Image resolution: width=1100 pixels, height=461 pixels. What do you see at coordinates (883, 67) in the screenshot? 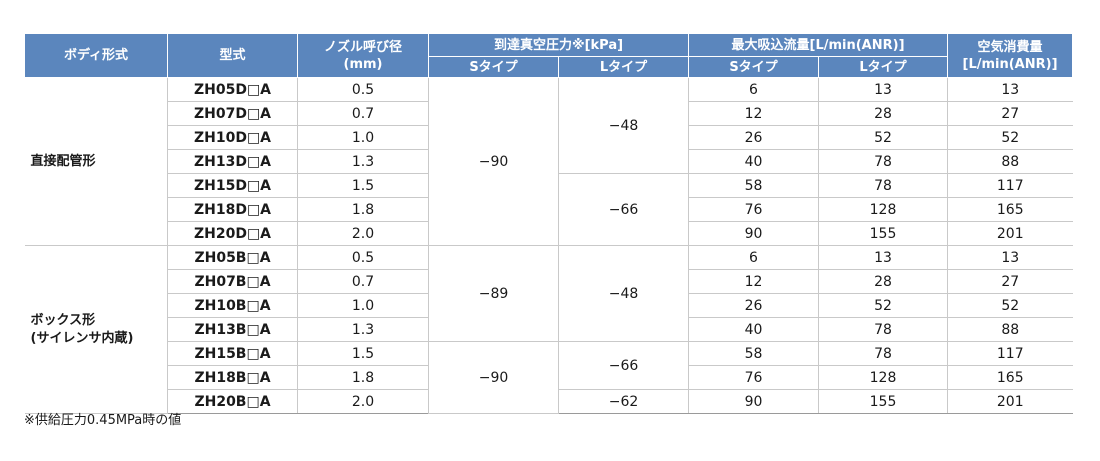
I see `header-flow-l: Lタイプ` at bounding box center [883, 67].